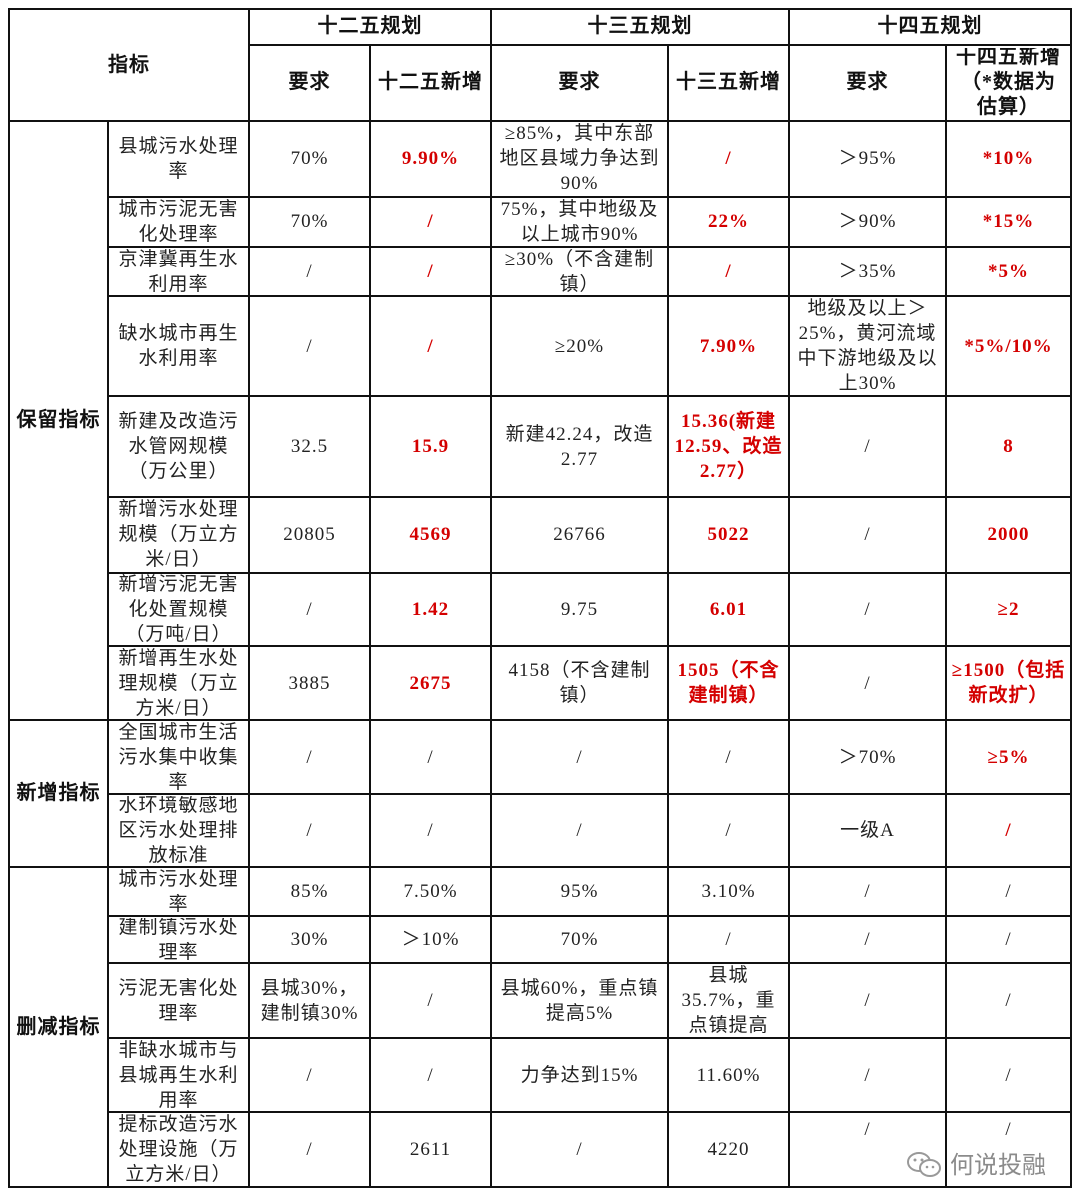 The width and height of the screenshot is (1080, 1197). What do you see at coordinates (579, 683) in the screenshot?
I see `value-cell: 4158（不含建制镇）` at bounding box center [579, 683].